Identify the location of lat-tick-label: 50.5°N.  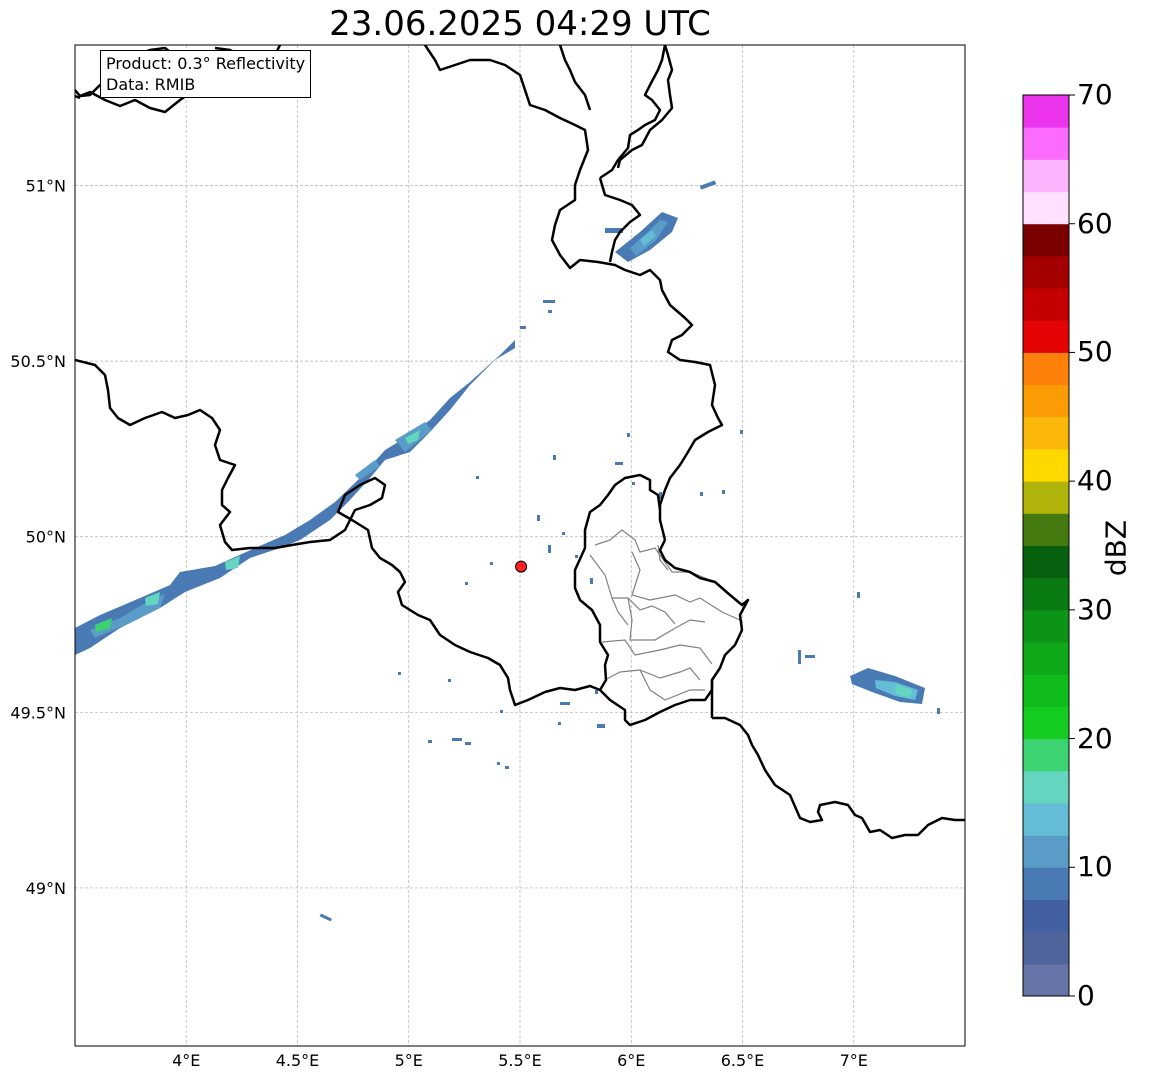
(38, 361).